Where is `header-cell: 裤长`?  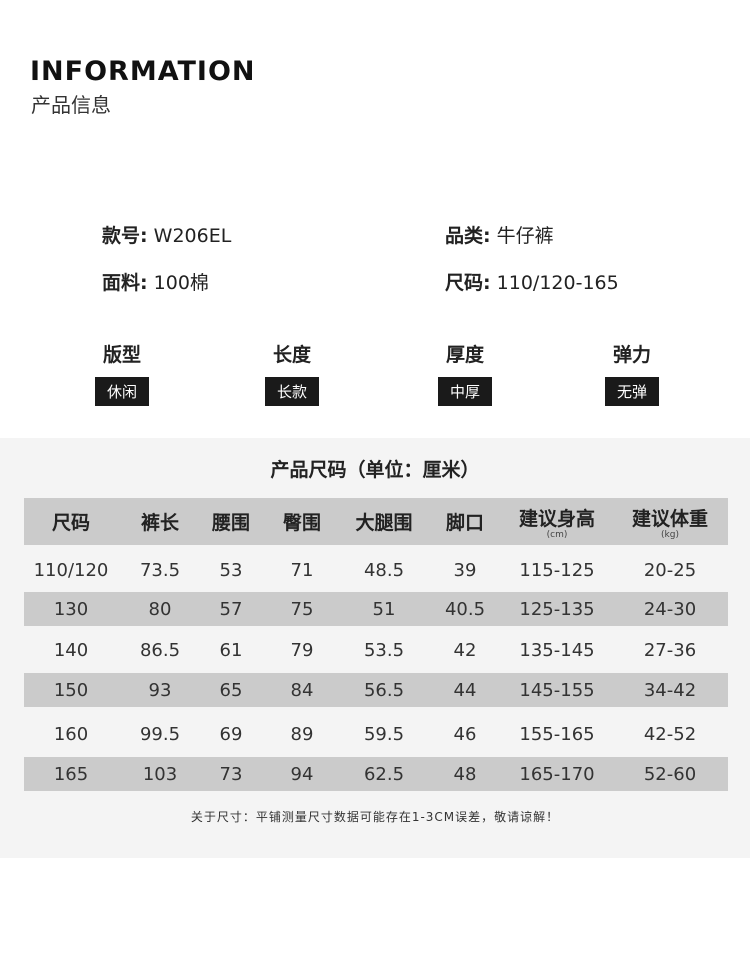 header-cell: 裤长 is located at coordinates (160, 521).